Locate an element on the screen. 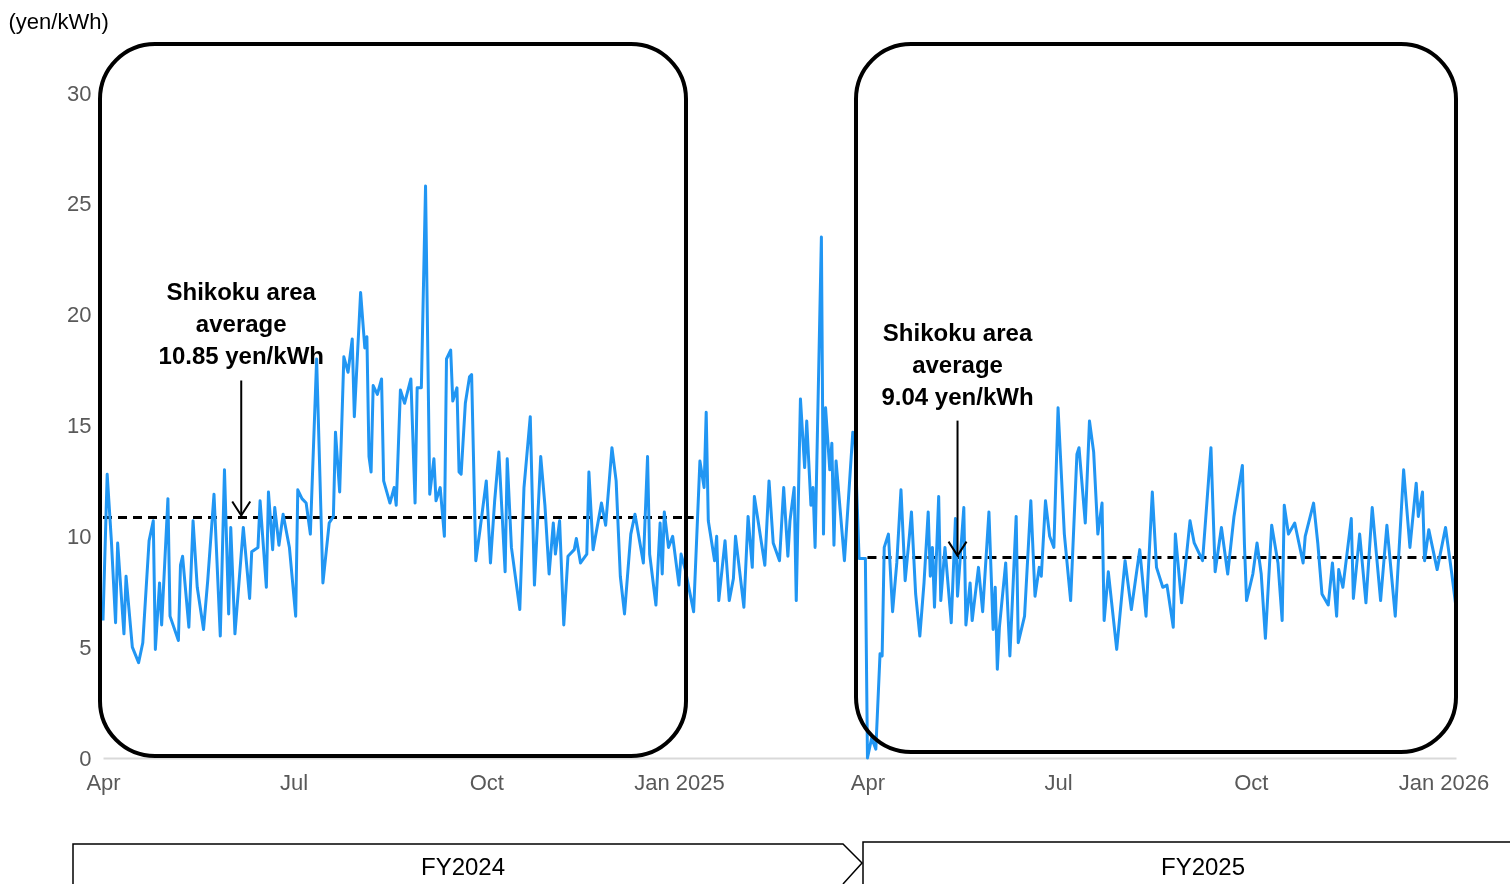 The image size is (1510, 884). x-tick-label: Jan 2026 is located at coordinates (1444, 782).